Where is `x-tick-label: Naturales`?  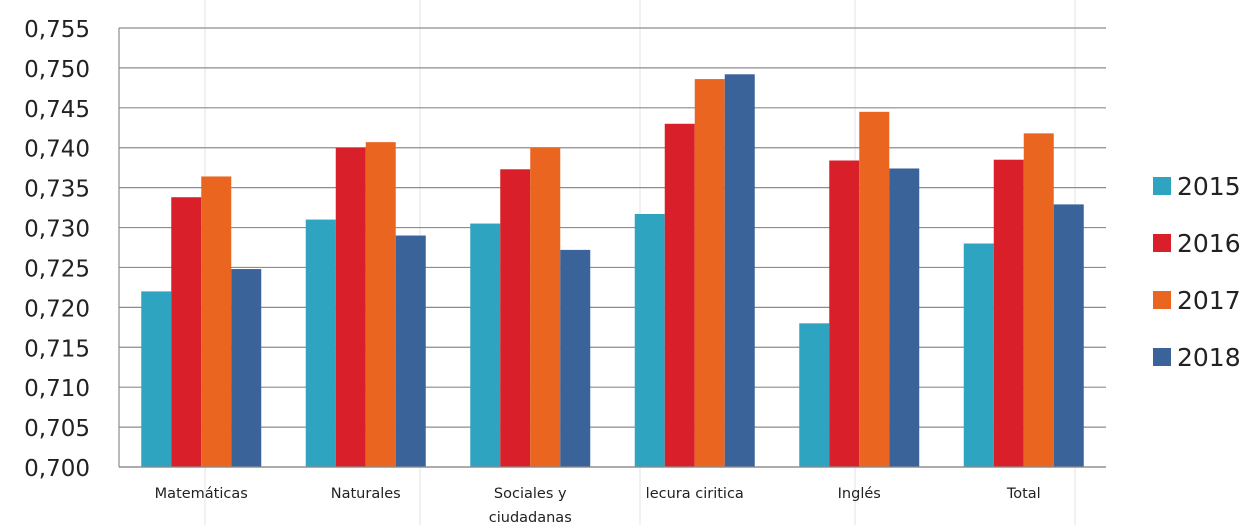 x-tick-label: Naturales is located at coordinates (366, 494).